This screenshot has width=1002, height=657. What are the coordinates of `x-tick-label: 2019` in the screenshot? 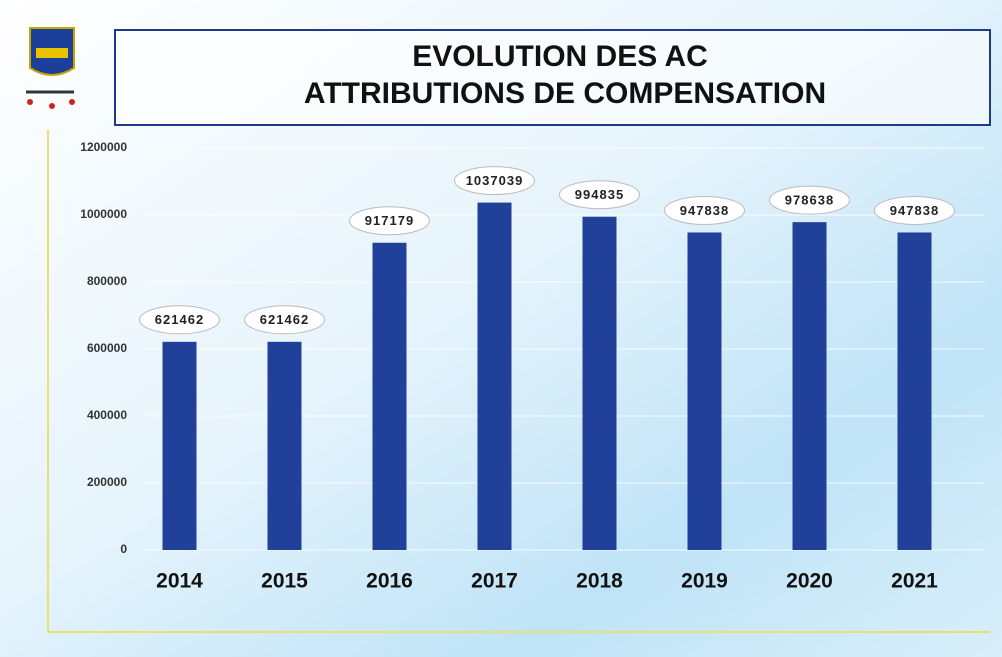 It's located at (704, 581).